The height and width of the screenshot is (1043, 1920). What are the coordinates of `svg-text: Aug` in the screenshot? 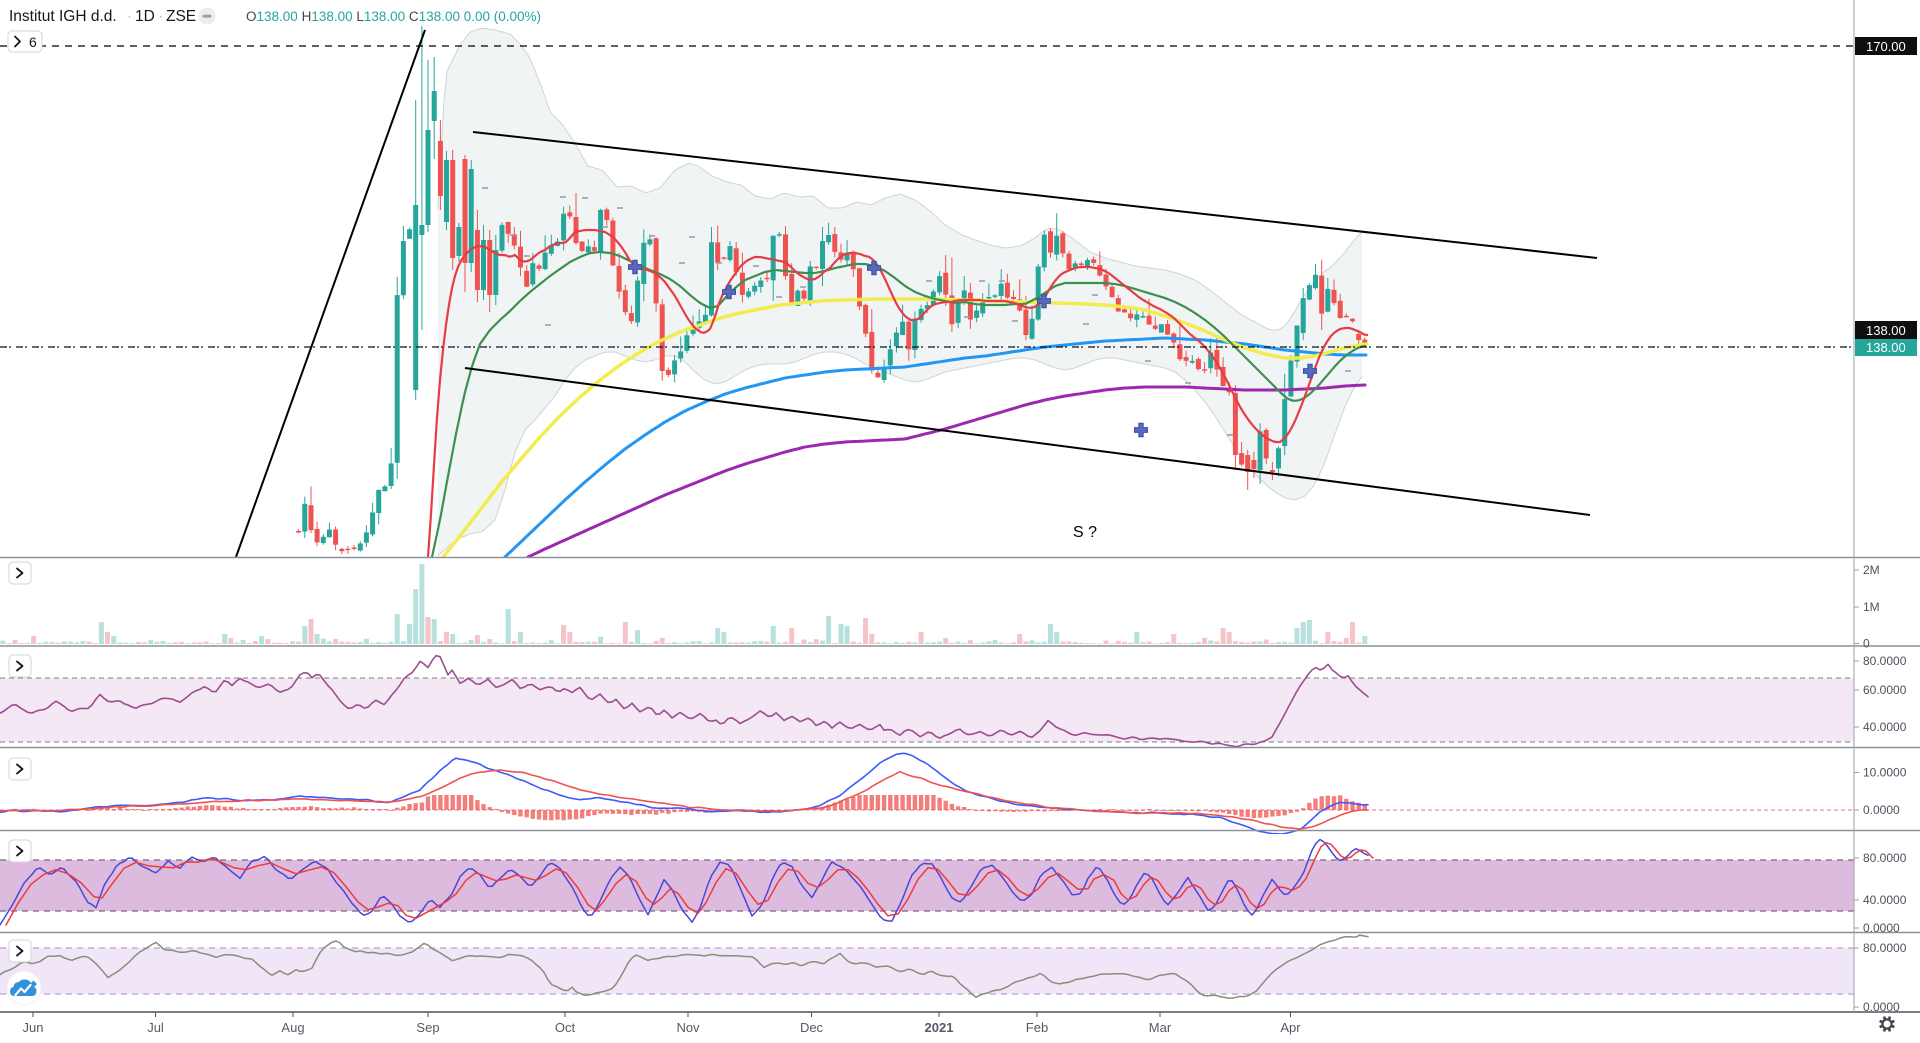 It's located at (292, 1027).